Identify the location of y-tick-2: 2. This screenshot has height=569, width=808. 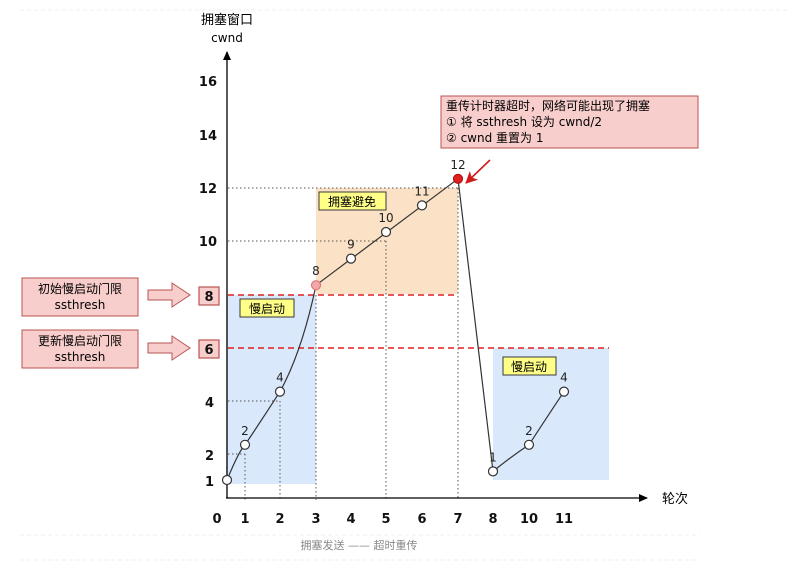
(209, 456).